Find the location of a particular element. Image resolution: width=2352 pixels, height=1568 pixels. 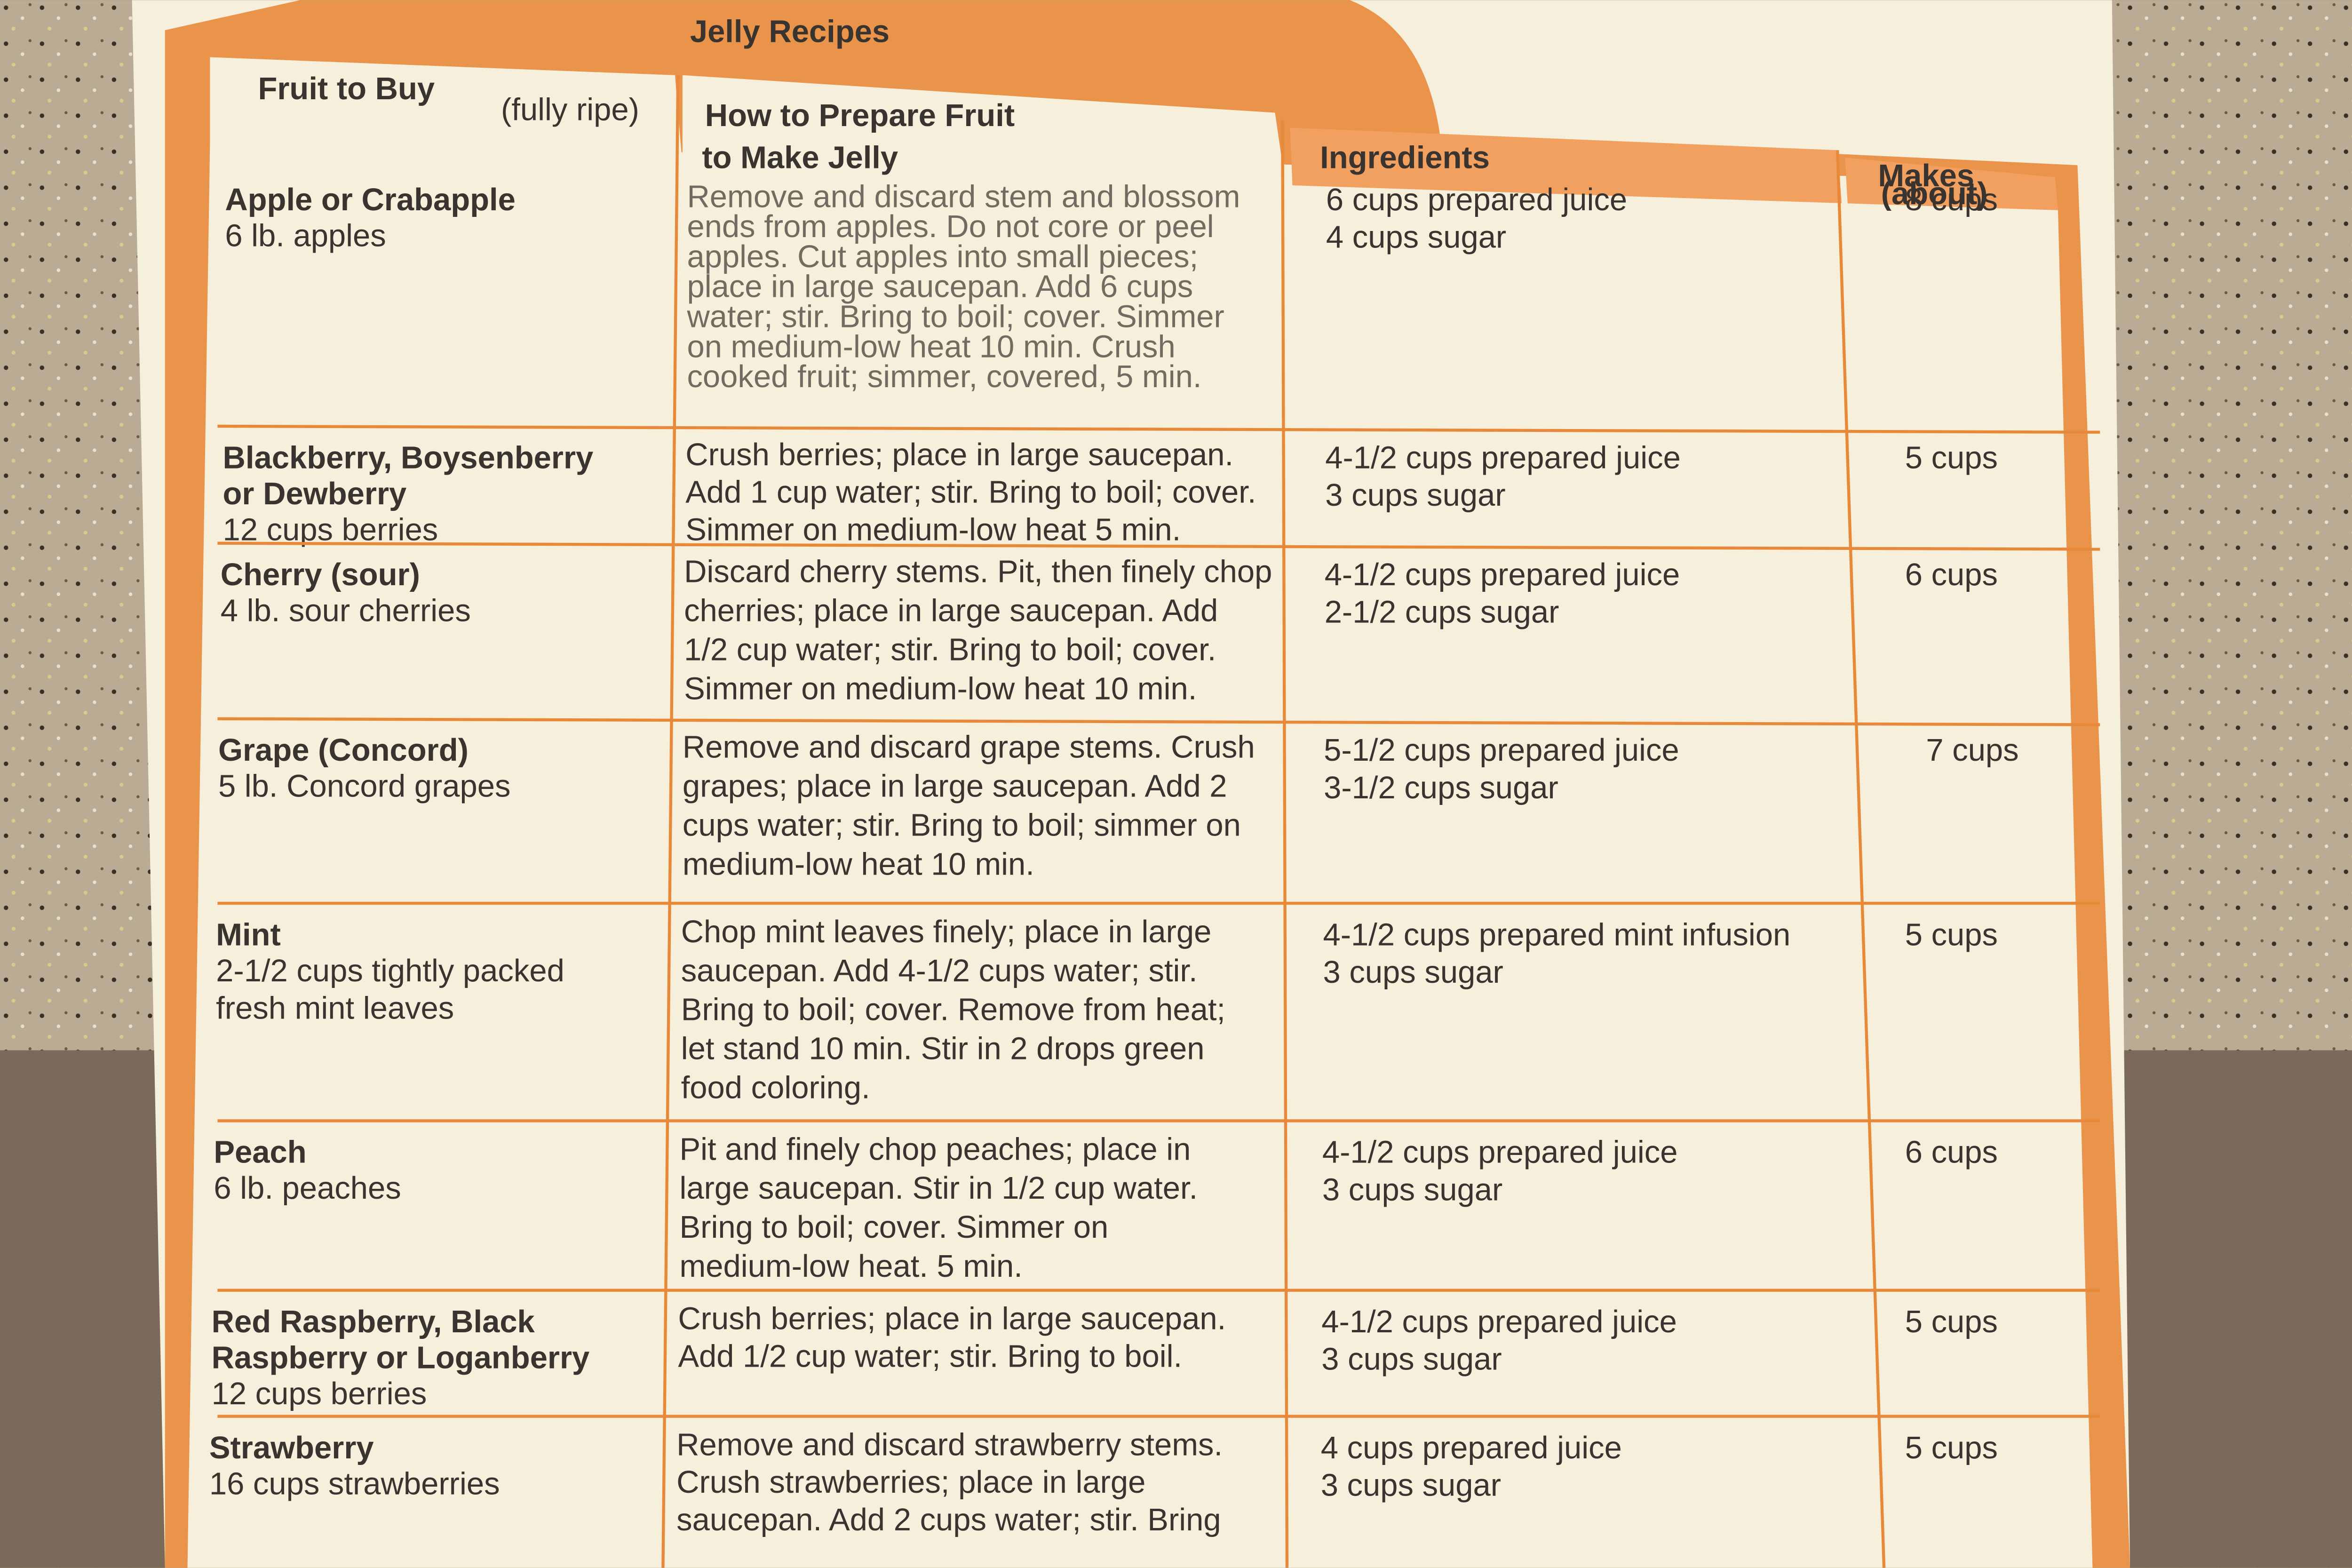

header-makes: Makes is located at coordinates (1926, 175).